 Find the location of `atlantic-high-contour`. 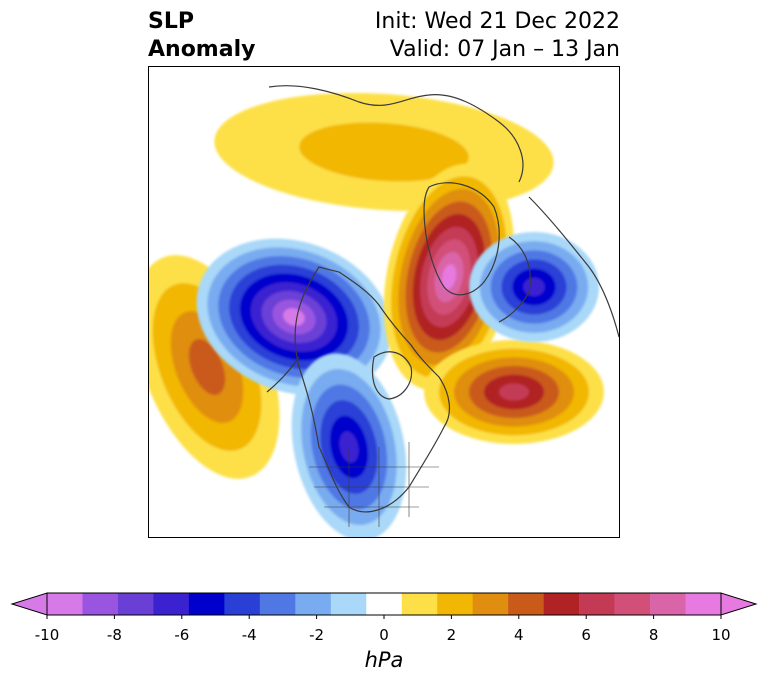

atlantic-high-contour is located at coordinates (514, 392).